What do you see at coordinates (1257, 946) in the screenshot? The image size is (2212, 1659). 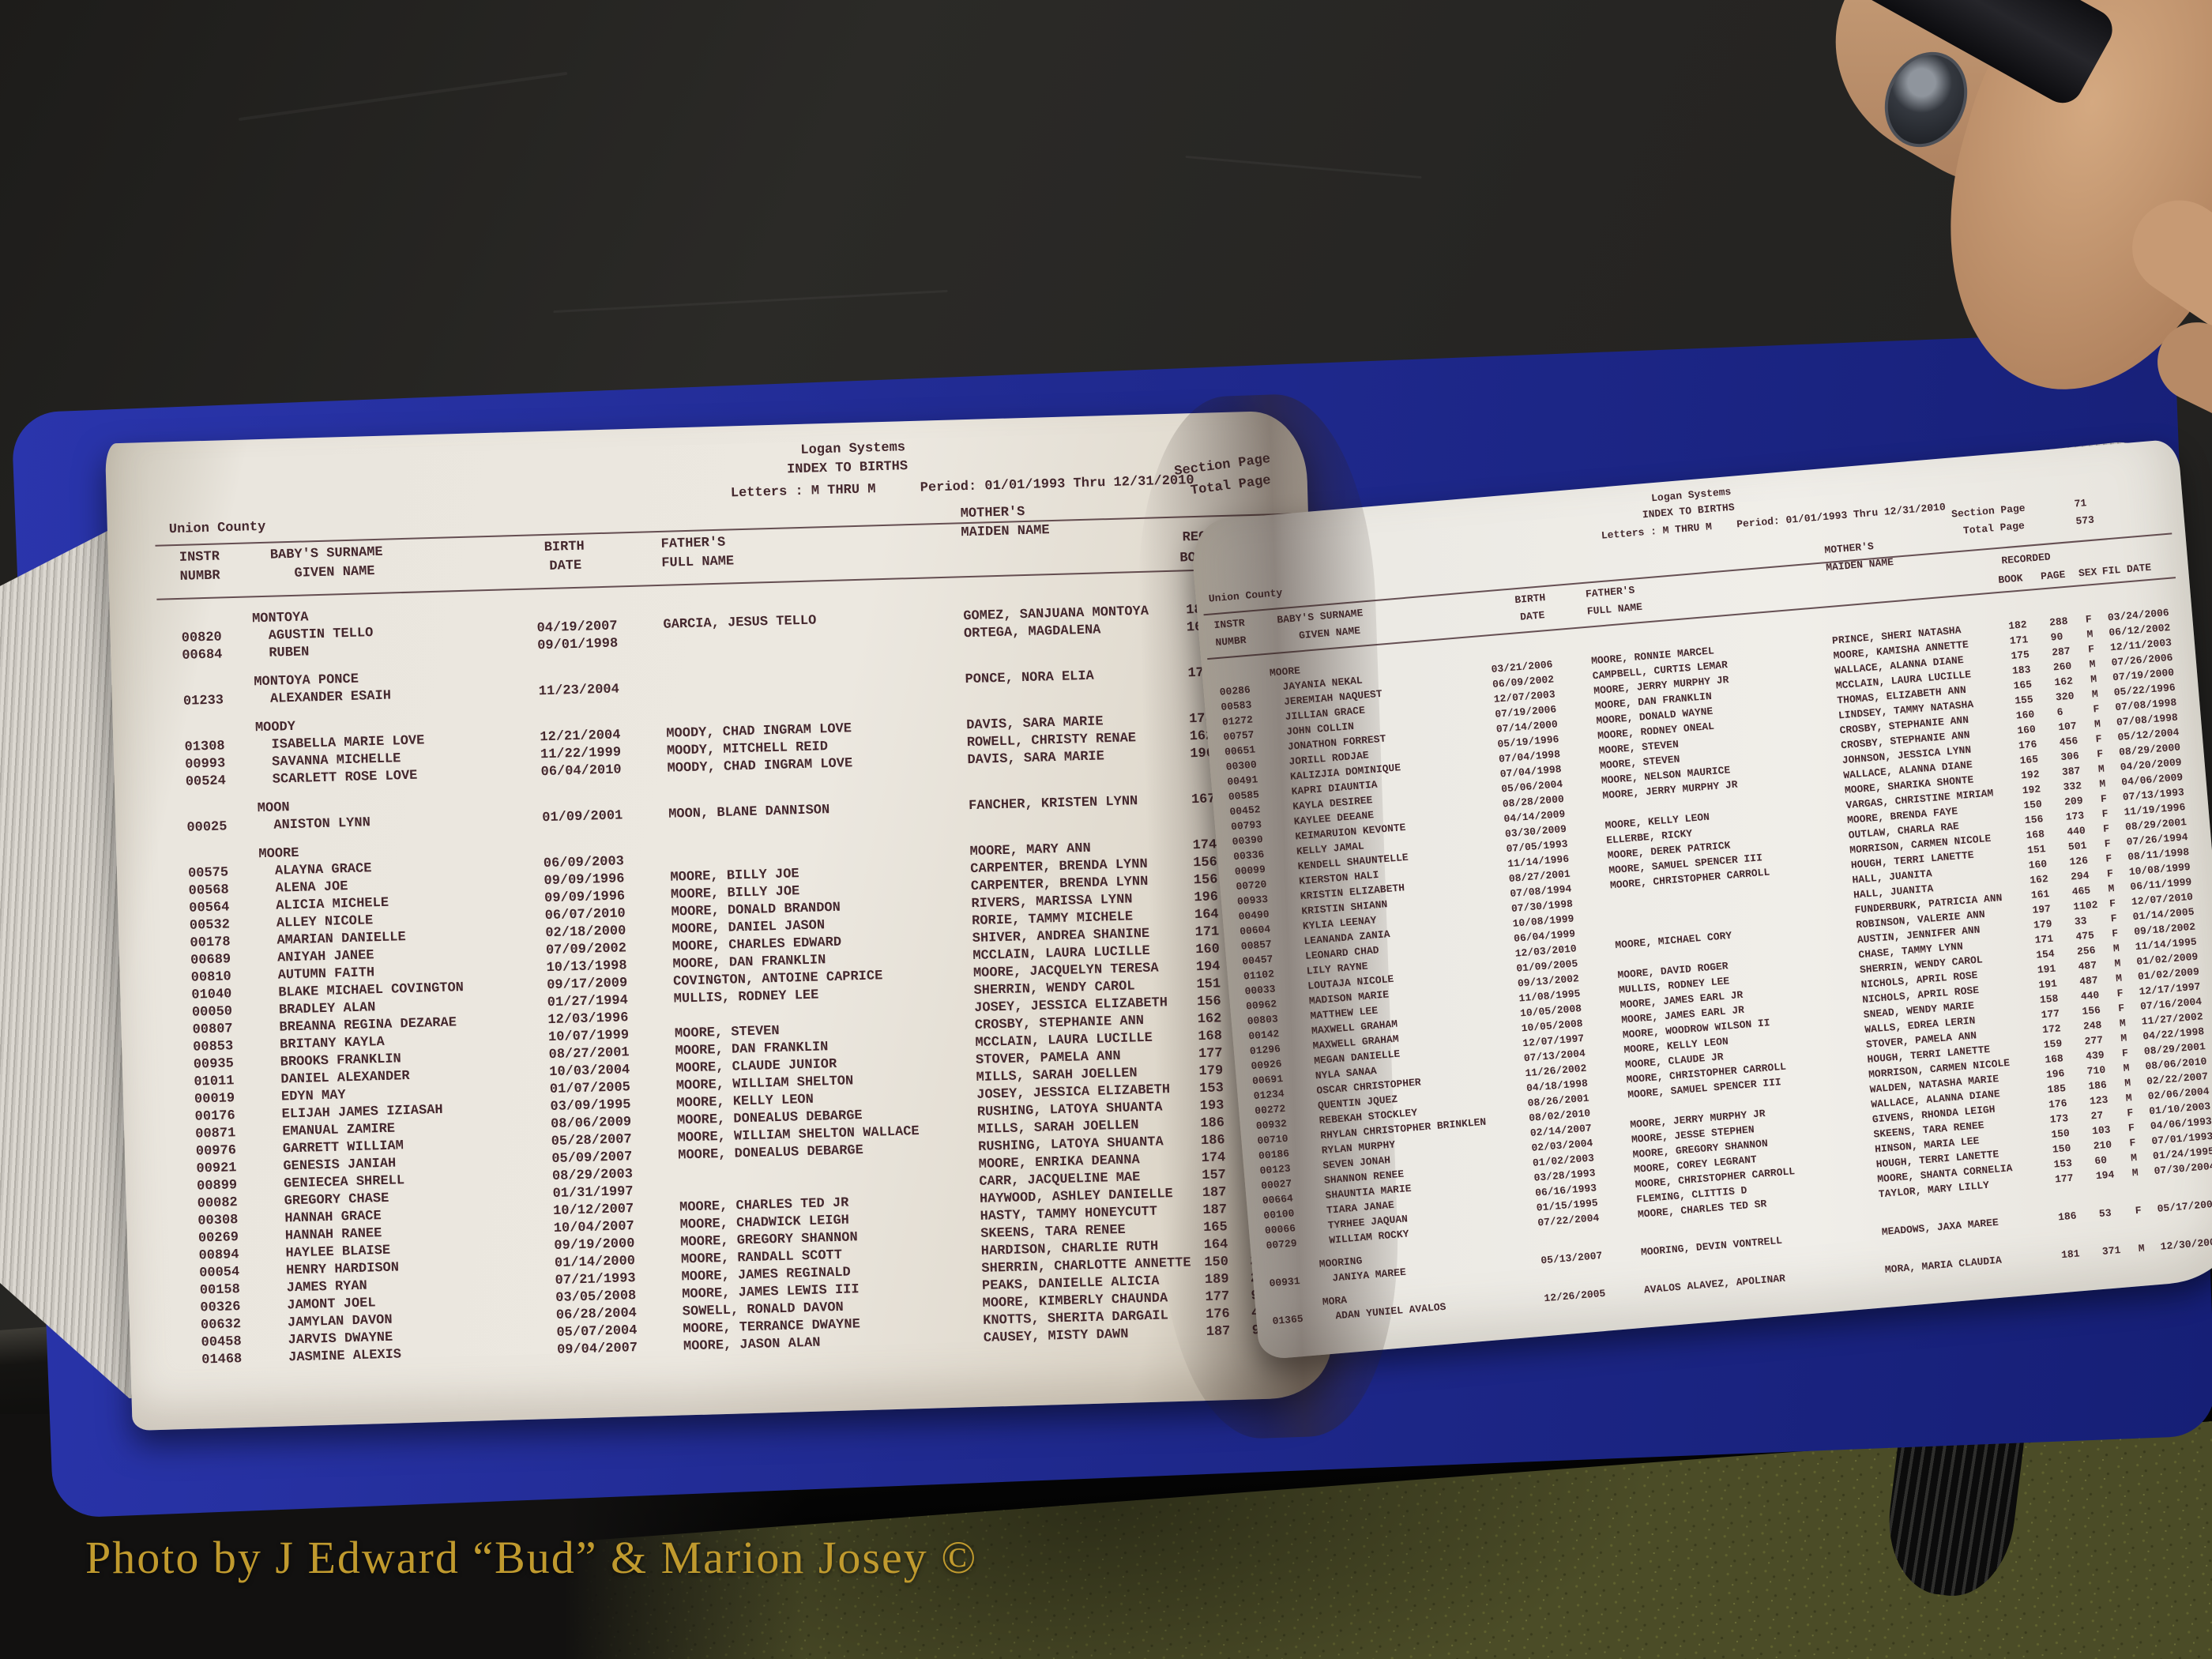 I see `cell-instr: 00857` at bounding box center [1257, 946].